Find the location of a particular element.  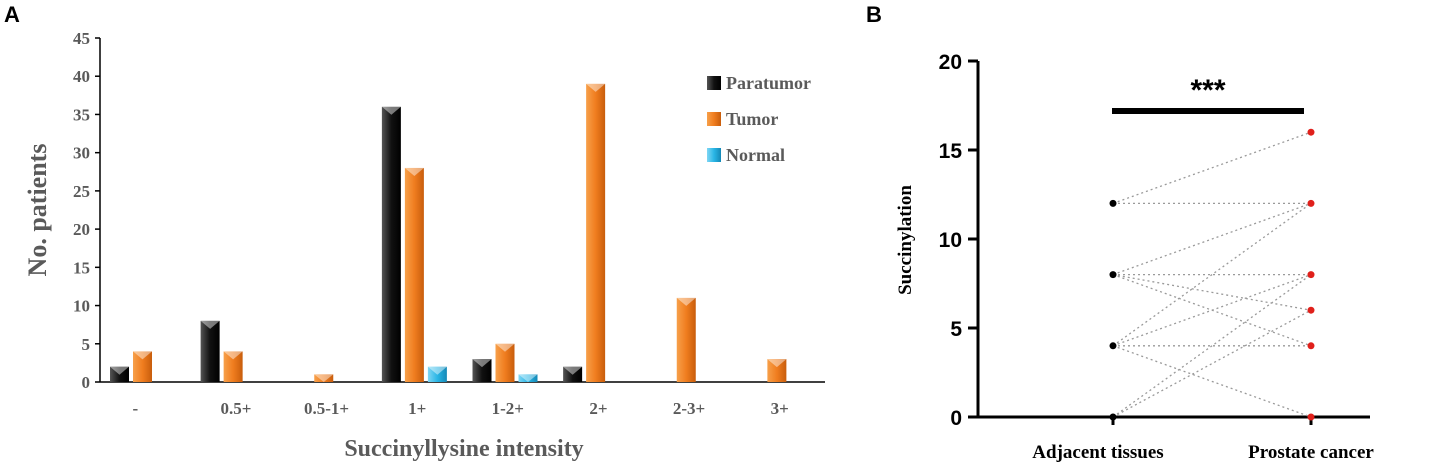

legend-label-tumor: Tumor is located at coordinates (752, 119).